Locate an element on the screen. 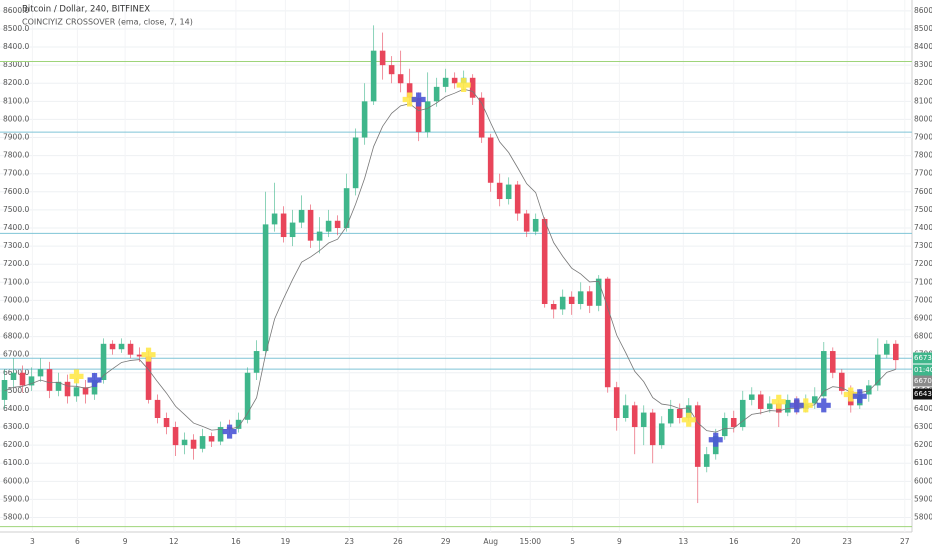 The image size is (932, 550). price-label: 6670.7 is located at coordinates (923, 381).